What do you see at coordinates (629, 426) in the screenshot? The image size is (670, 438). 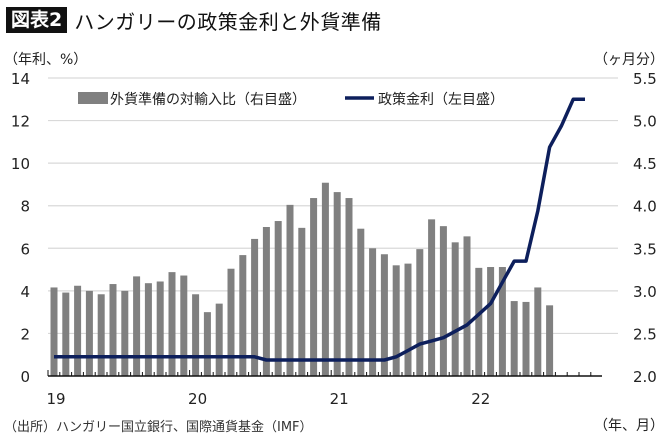 I see `x-axis-unit: （年、月）` at bounding box center [629, 426].